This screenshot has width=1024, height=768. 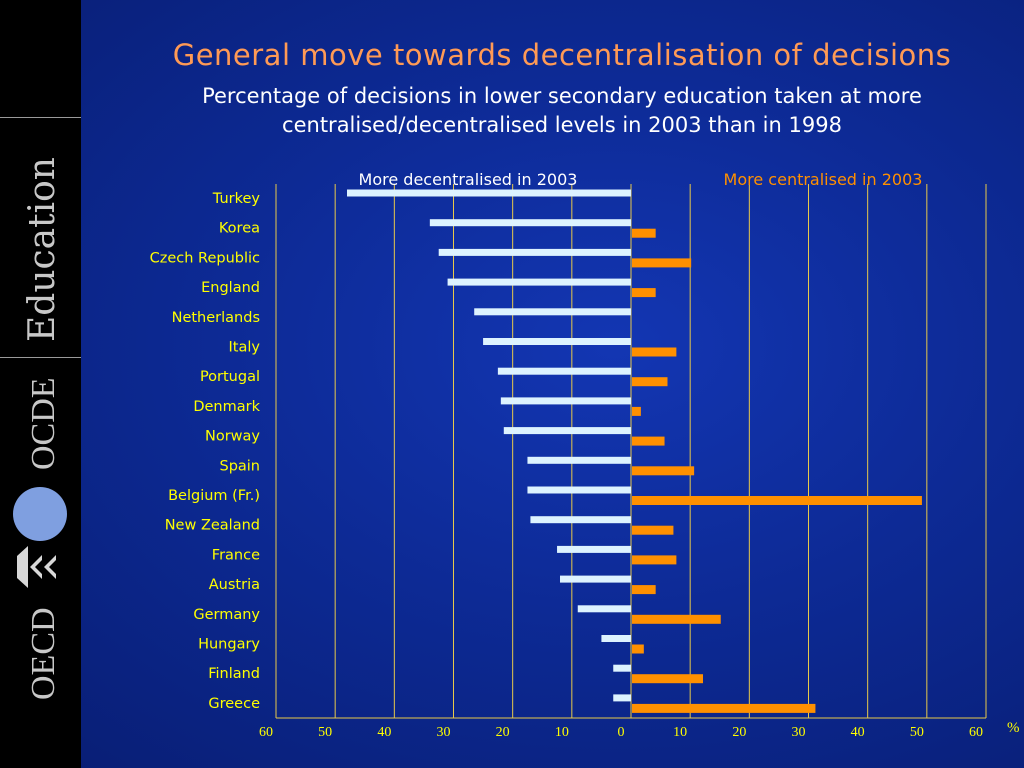 I want to click on country-label: Germany, so click(x=226, y=615).